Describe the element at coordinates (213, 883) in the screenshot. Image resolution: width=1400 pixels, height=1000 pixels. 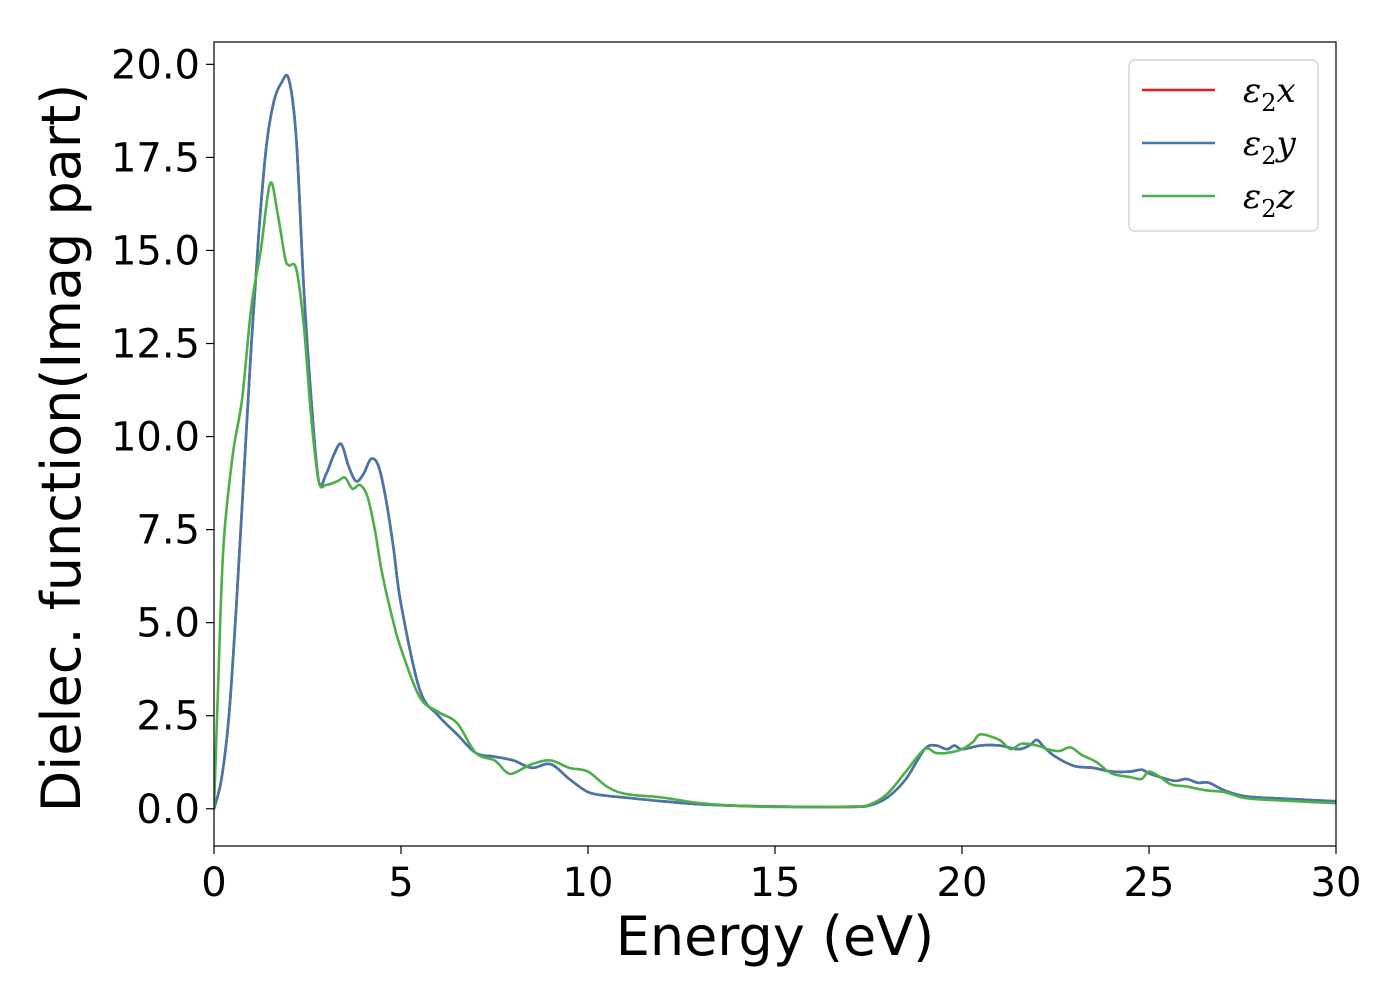
I see `x-tick-label: 0` at that location.